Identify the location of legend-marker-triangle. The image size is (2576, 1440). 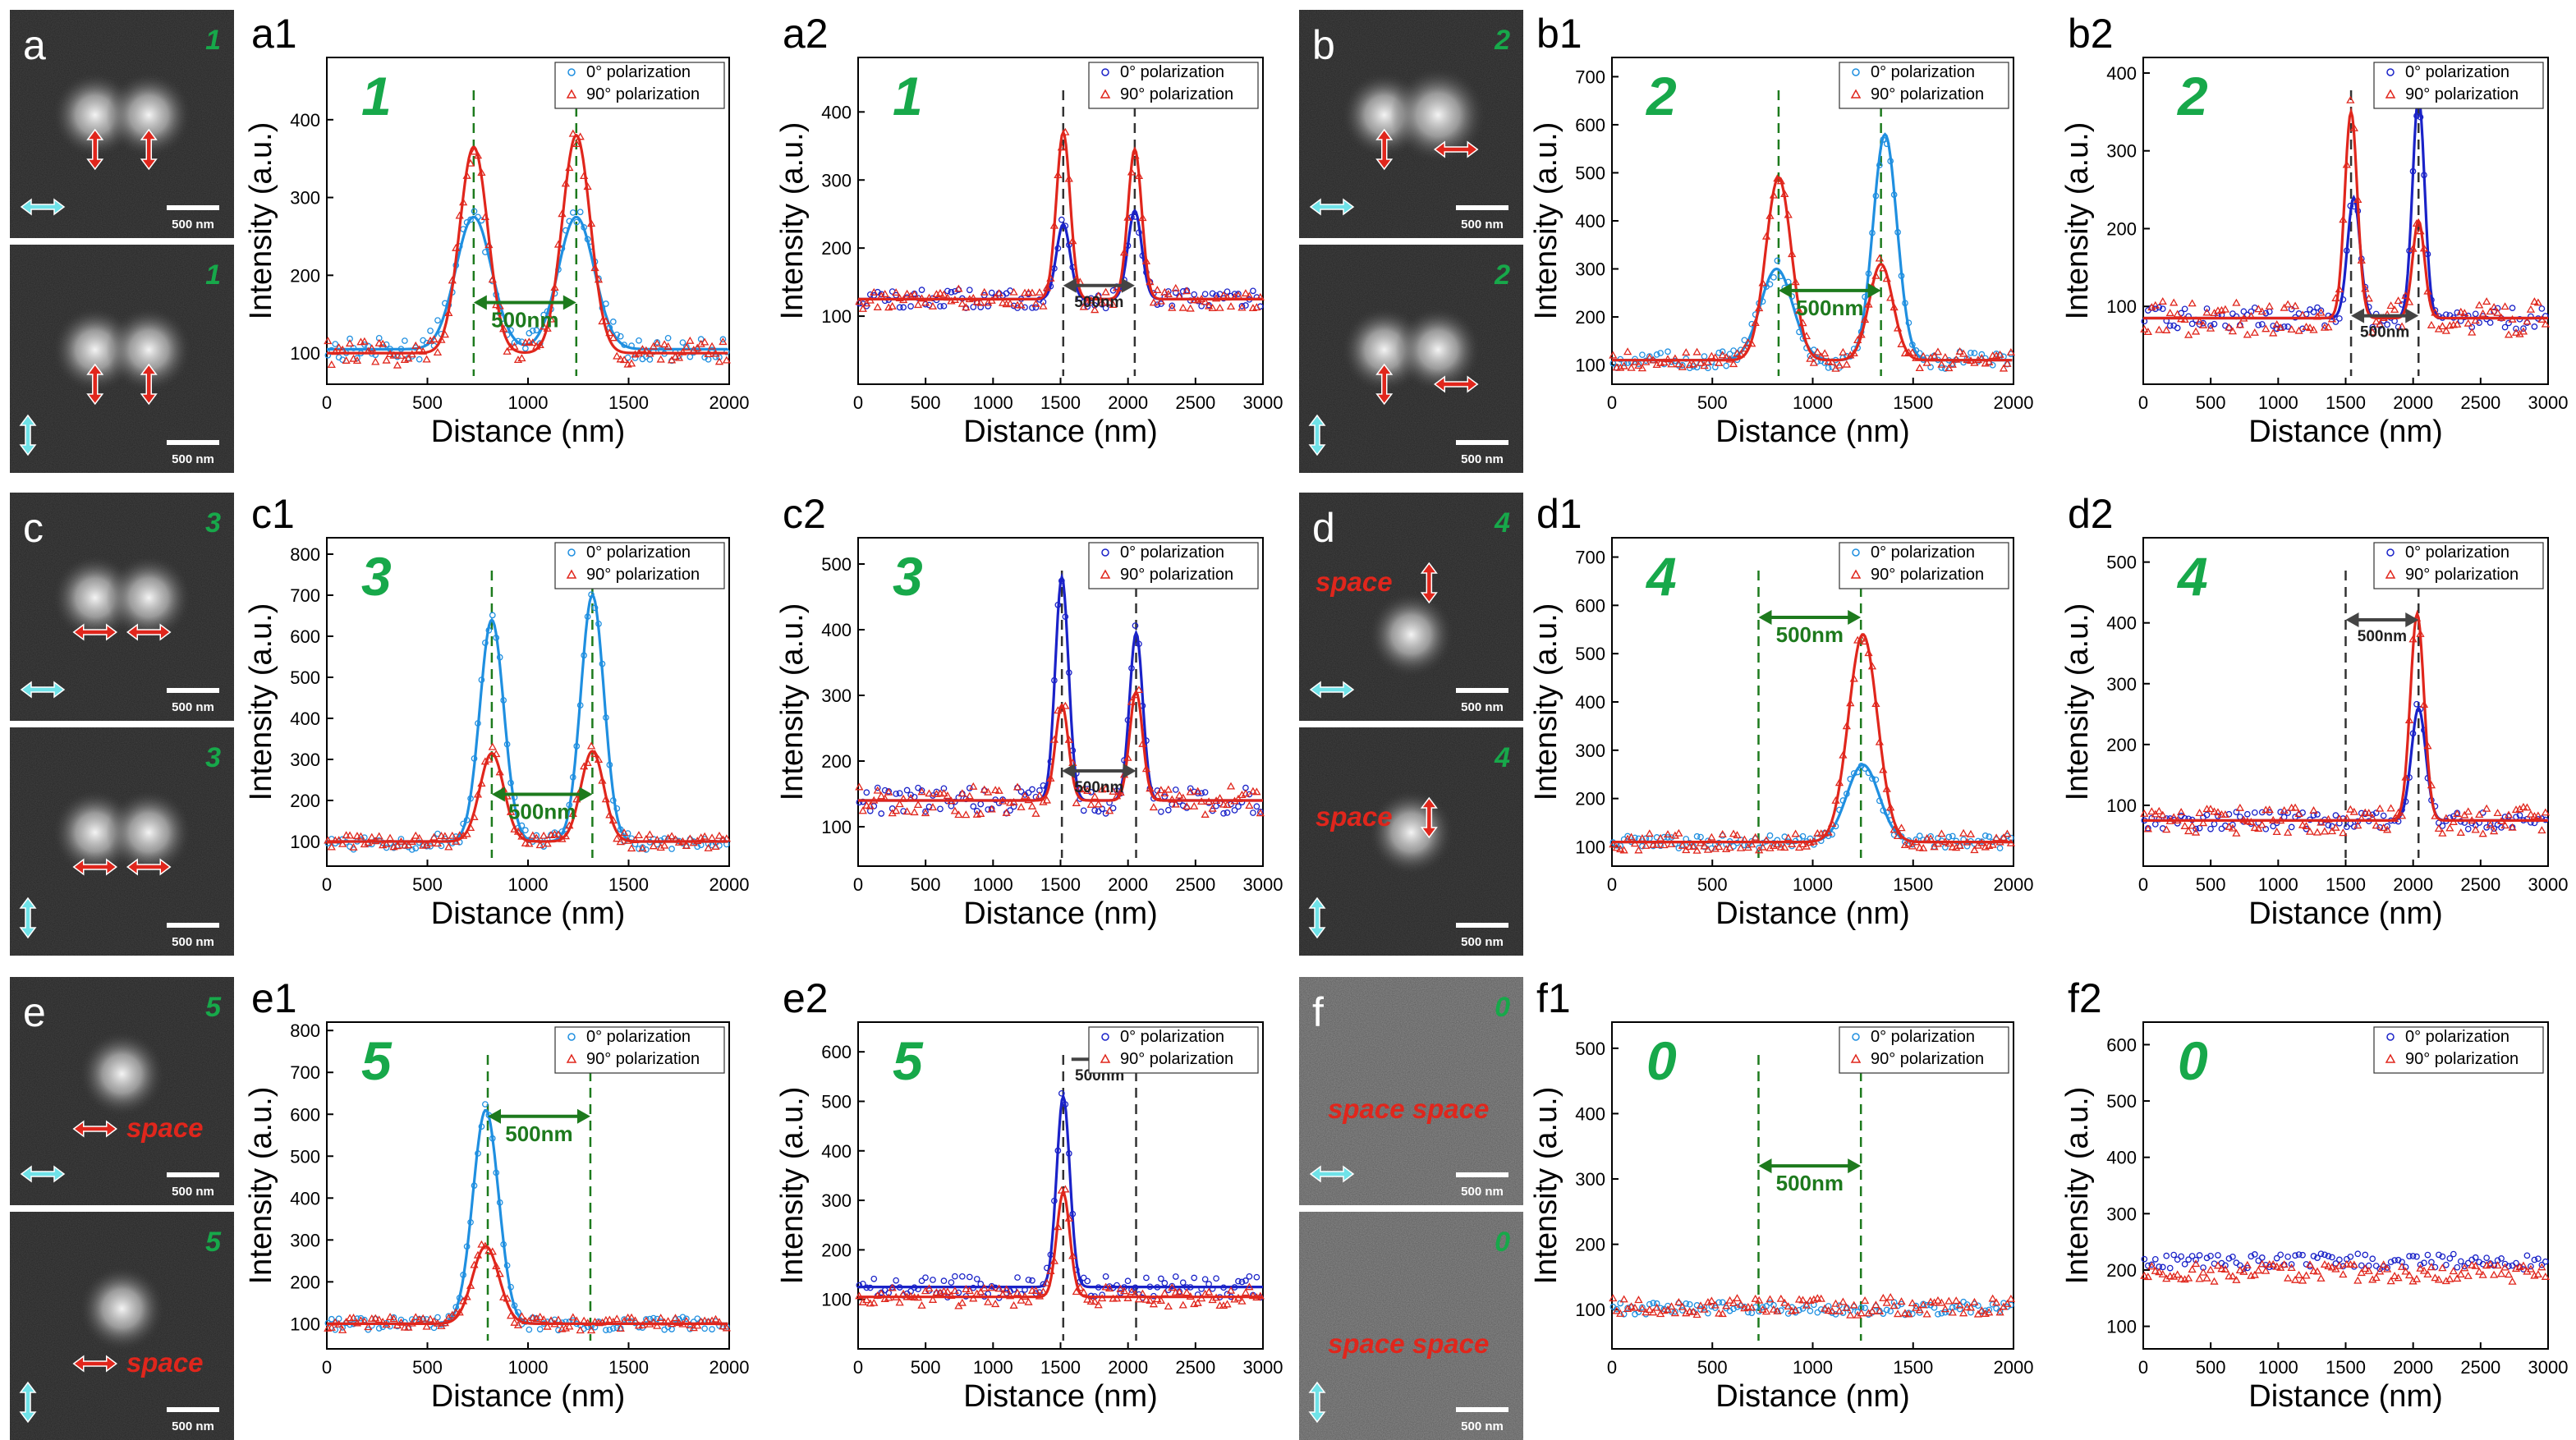
(1105, 94).